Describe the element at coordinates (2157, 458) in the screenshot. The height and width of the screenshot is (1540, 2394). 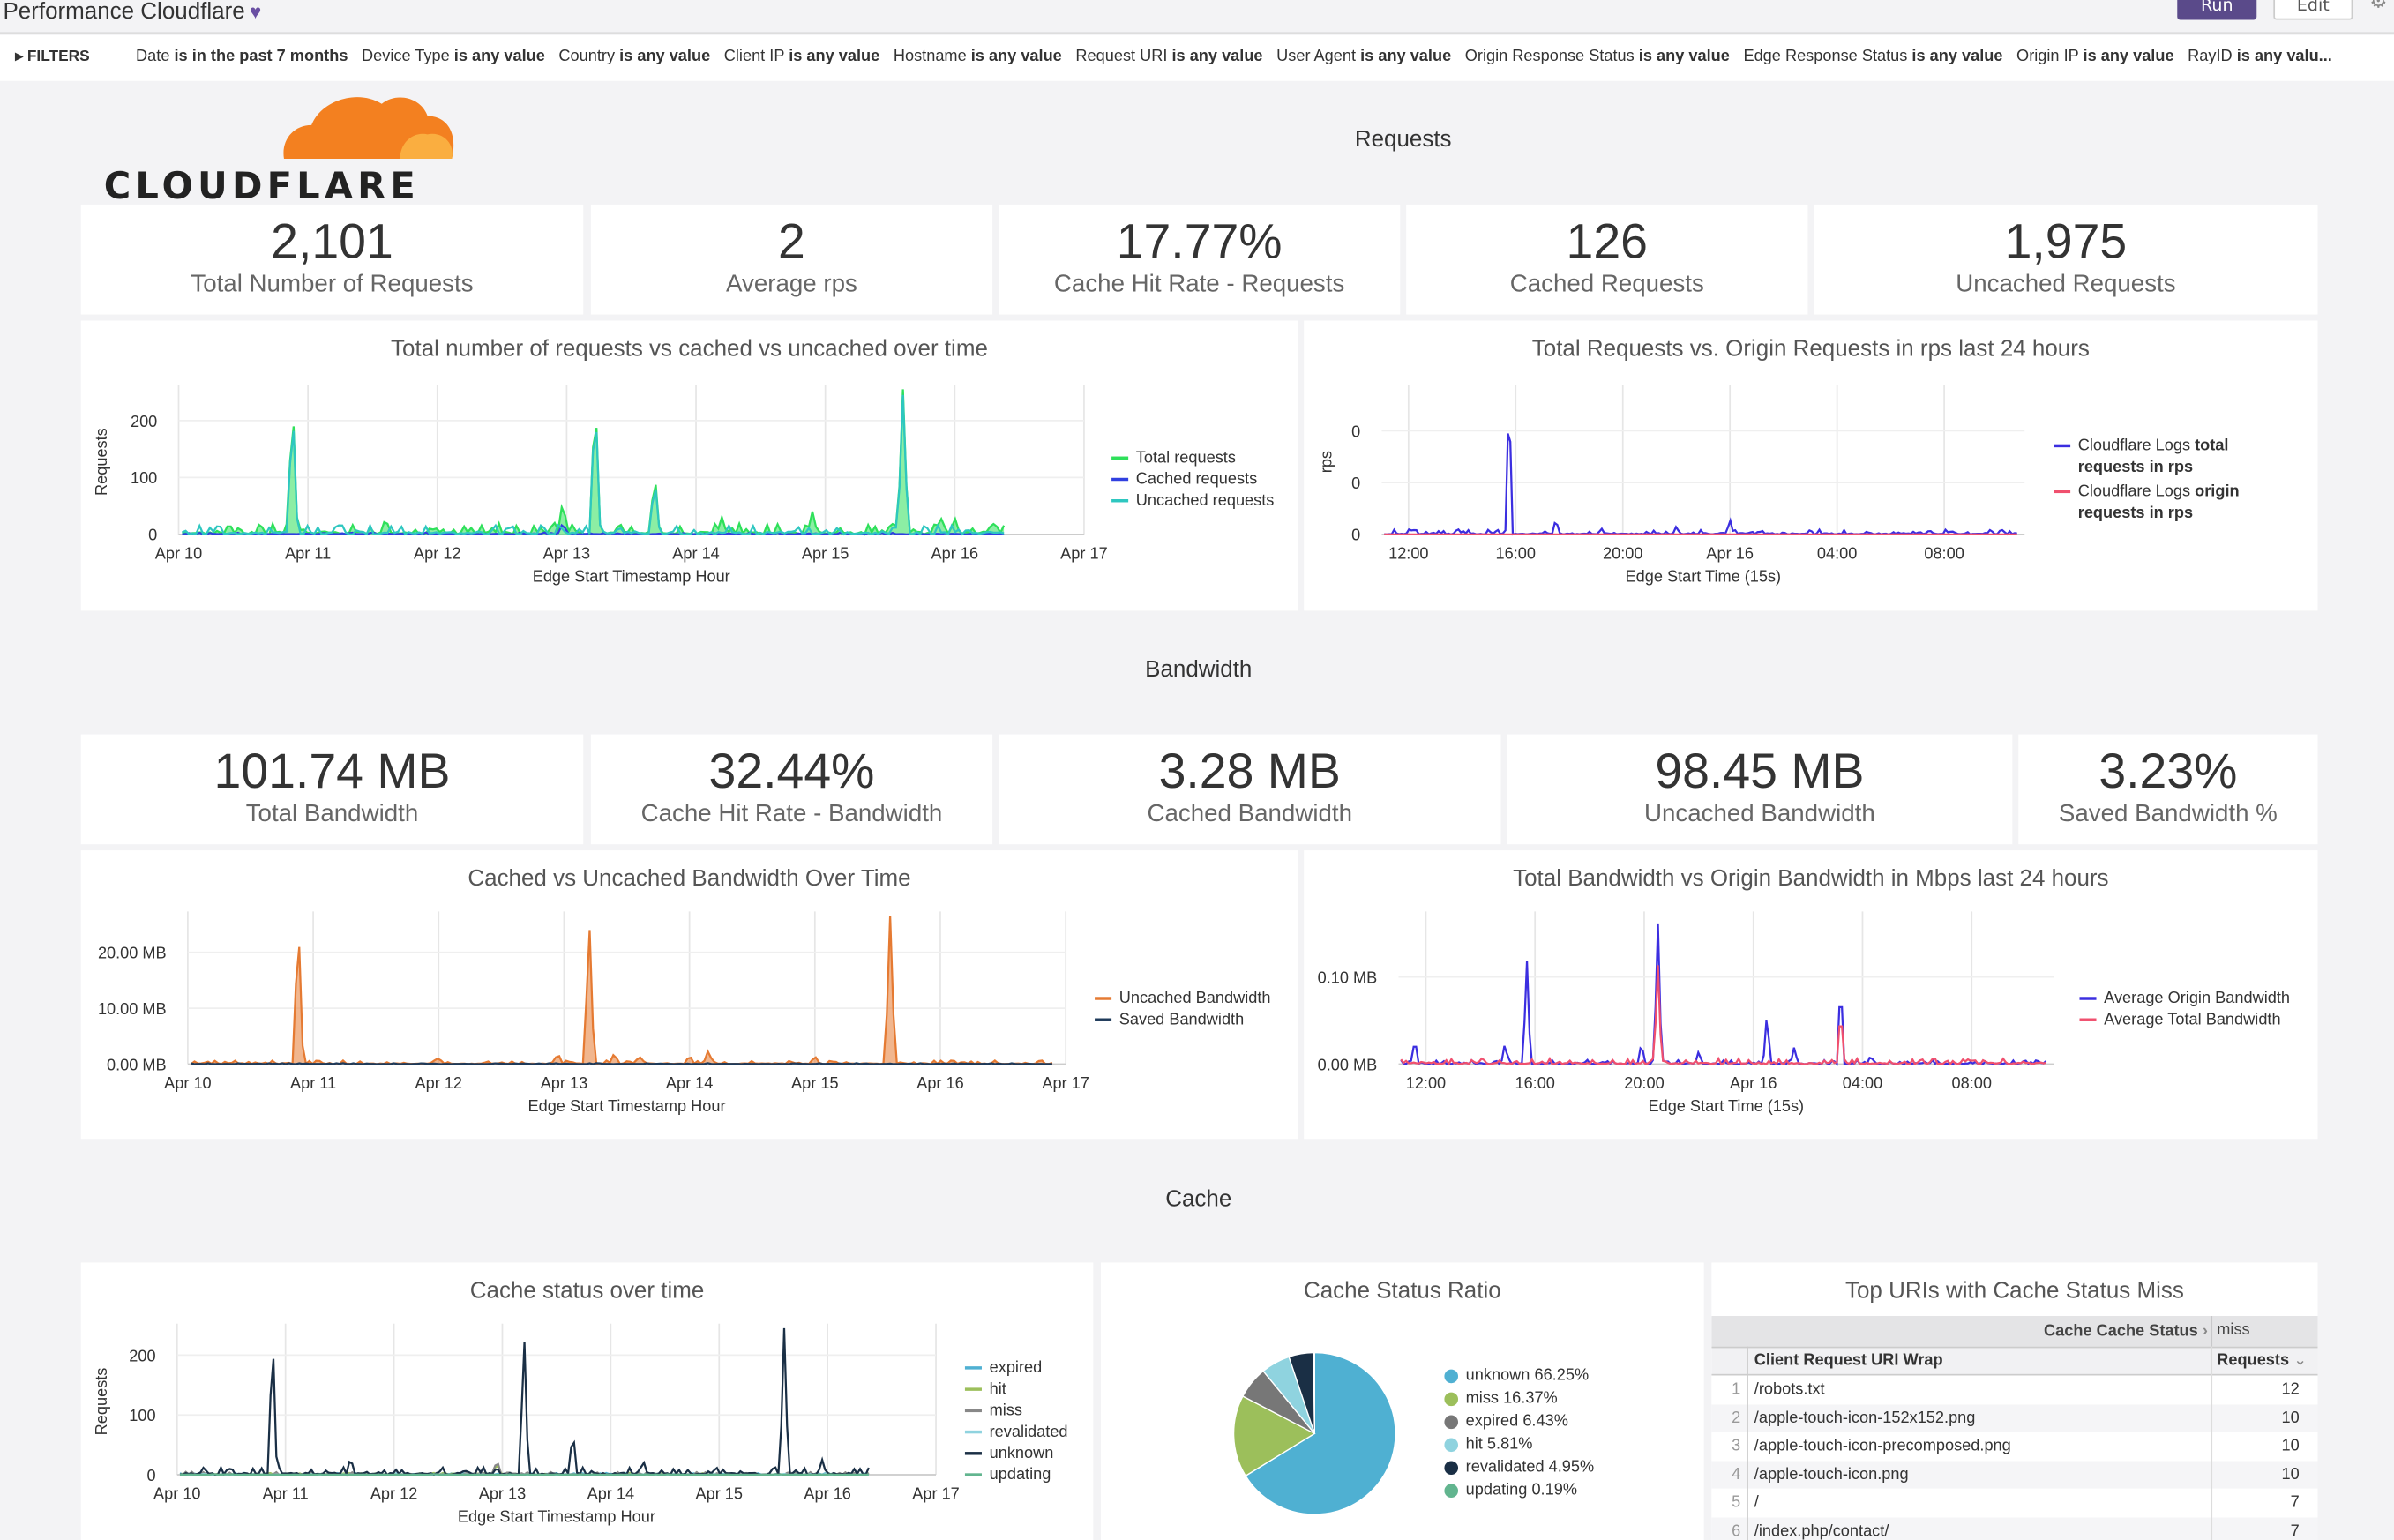
I see `legend-item: Cloudflare Logs total requests in rps` at that location.